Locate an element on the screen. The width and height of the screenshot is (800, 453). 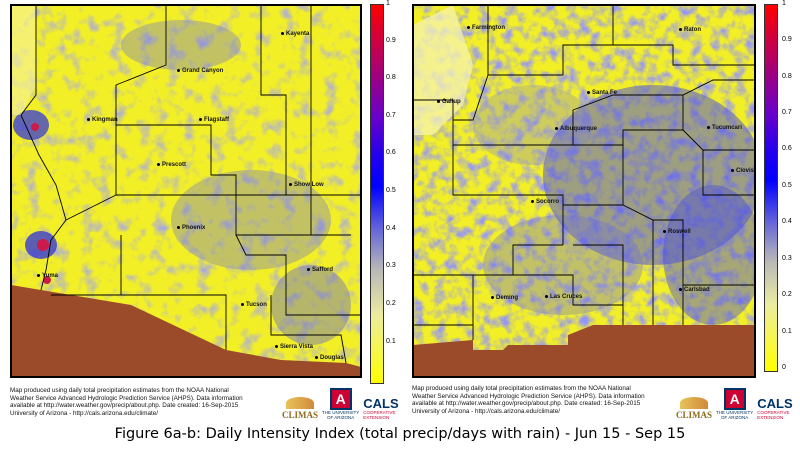
city-name: Douglas is located at coordinates (332, 358).